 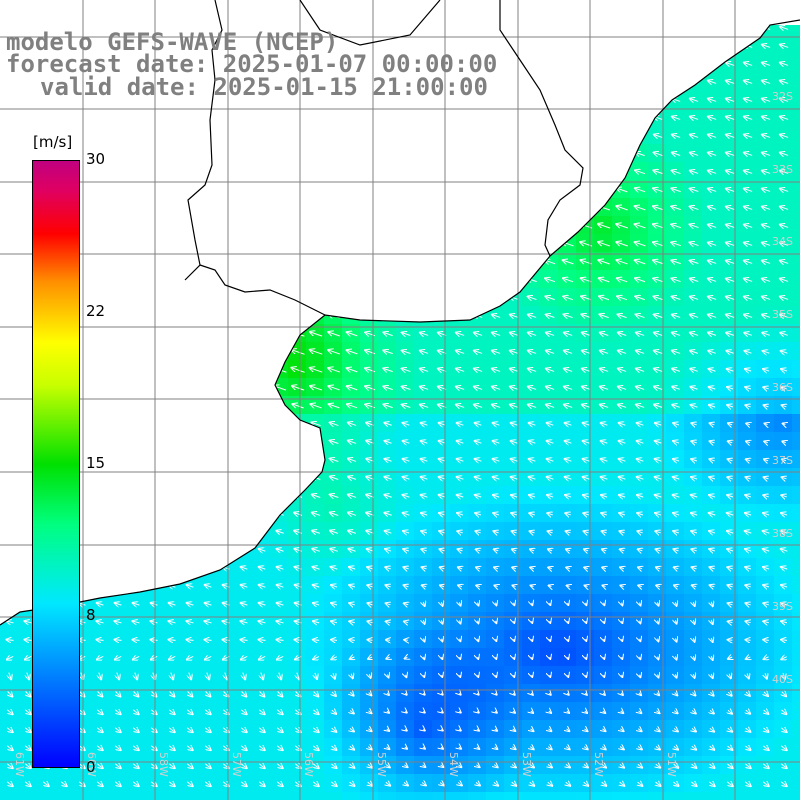 I want to click on lon-label: 55W, so click(x=381, y=764).